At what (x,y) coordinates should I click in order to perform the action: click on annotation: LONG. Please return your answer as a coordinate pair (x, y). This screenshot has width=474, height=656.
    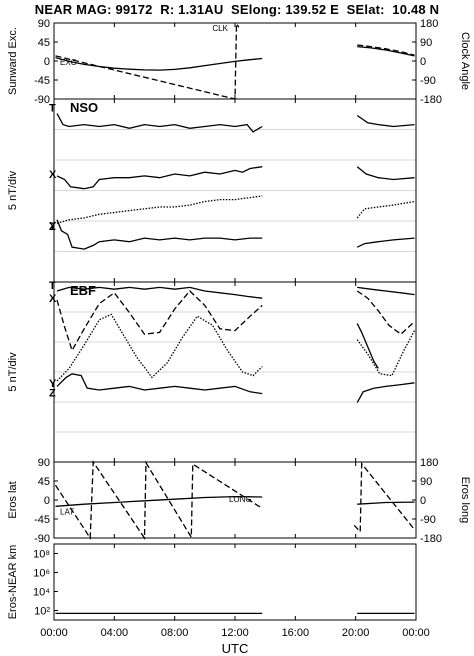
    Looking at the image, I should click on (240, 499).